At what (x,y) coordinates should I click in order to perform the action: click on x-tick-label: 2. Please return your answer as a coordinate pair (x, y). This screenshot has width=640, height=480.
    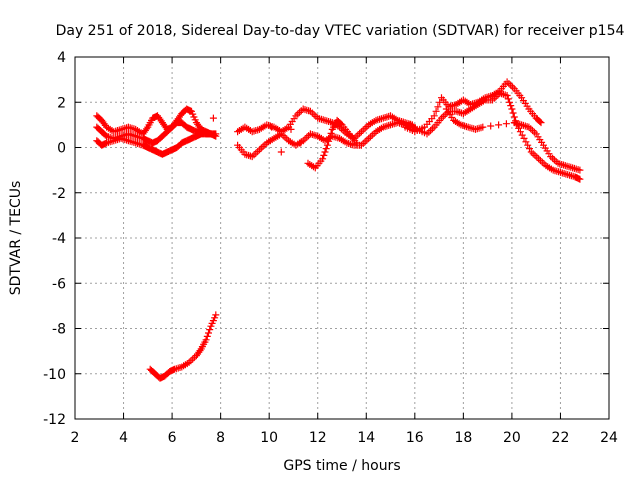
    Looking at the image, I should click on (75, 438).